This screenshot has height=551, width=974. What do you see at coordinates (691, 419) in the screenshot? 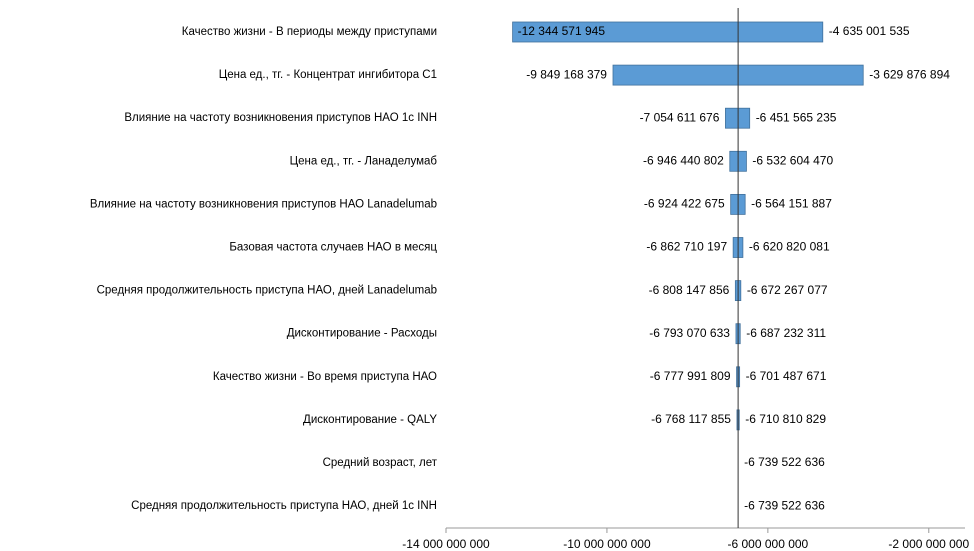
I see `low-label: -6 768 117 855` at bounding box center [691, 419].